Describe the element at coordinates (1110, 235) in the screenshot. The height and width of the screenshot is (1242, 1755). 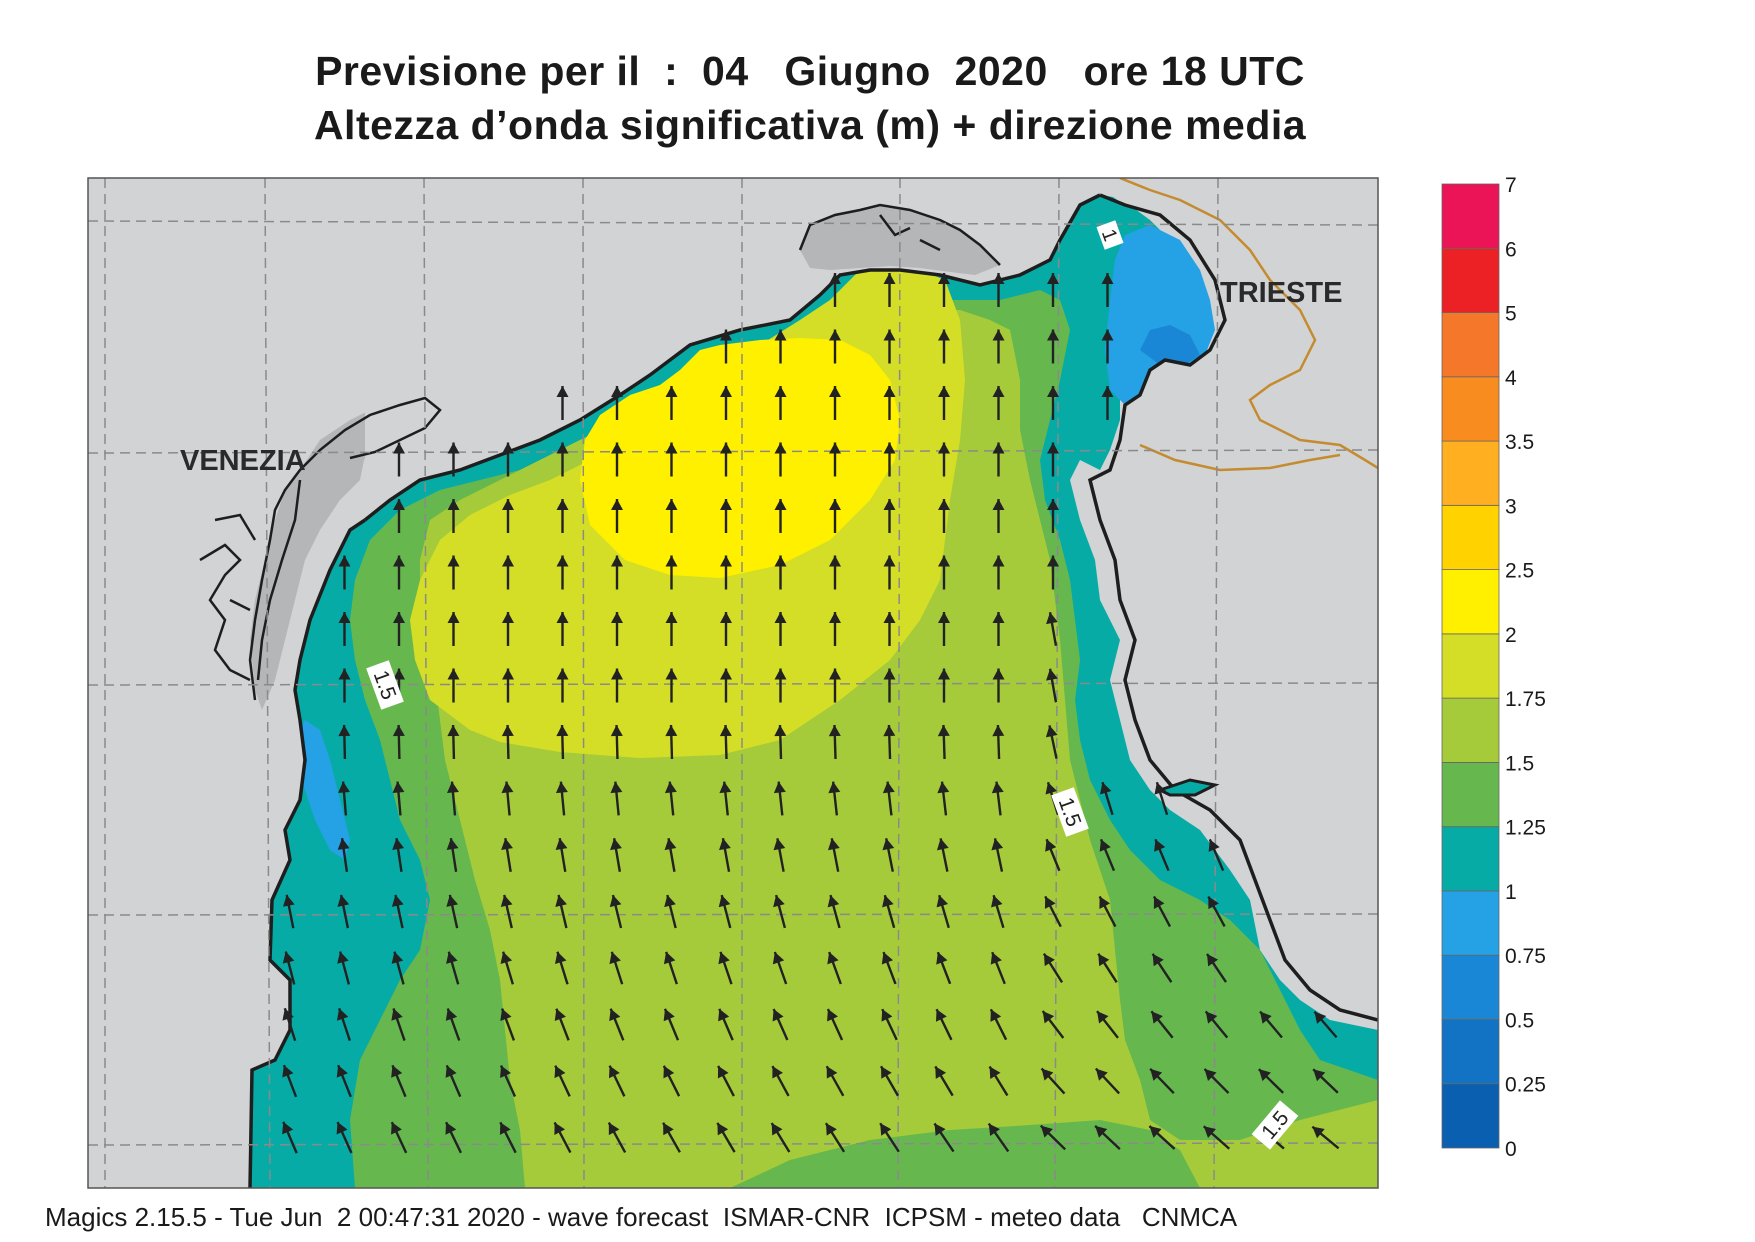
I see `contour-label-1: 1` at that location.